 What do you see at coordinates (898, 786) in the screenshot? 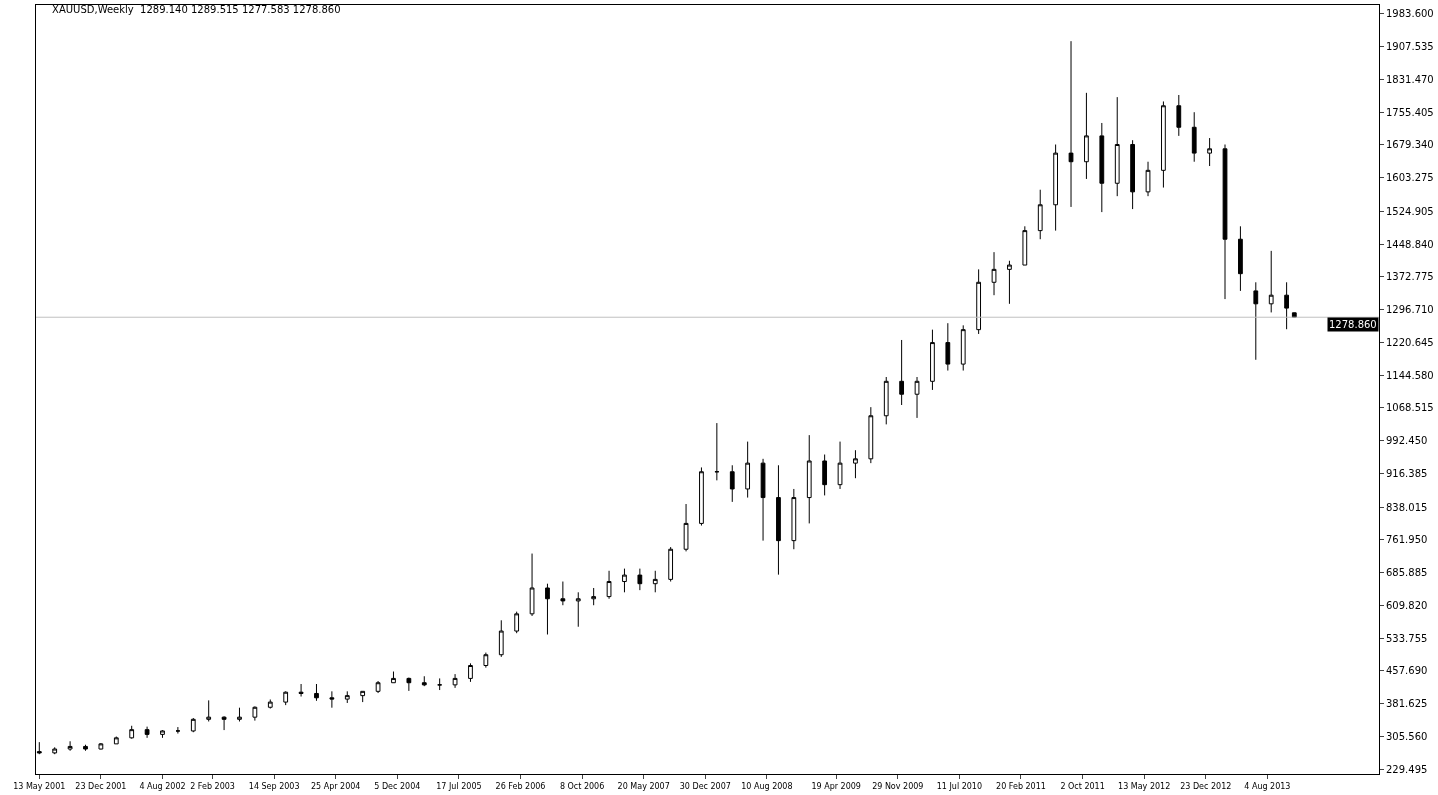
I see `x-tick-label: 29 Nov 2009` at bounding box center [898, 786].